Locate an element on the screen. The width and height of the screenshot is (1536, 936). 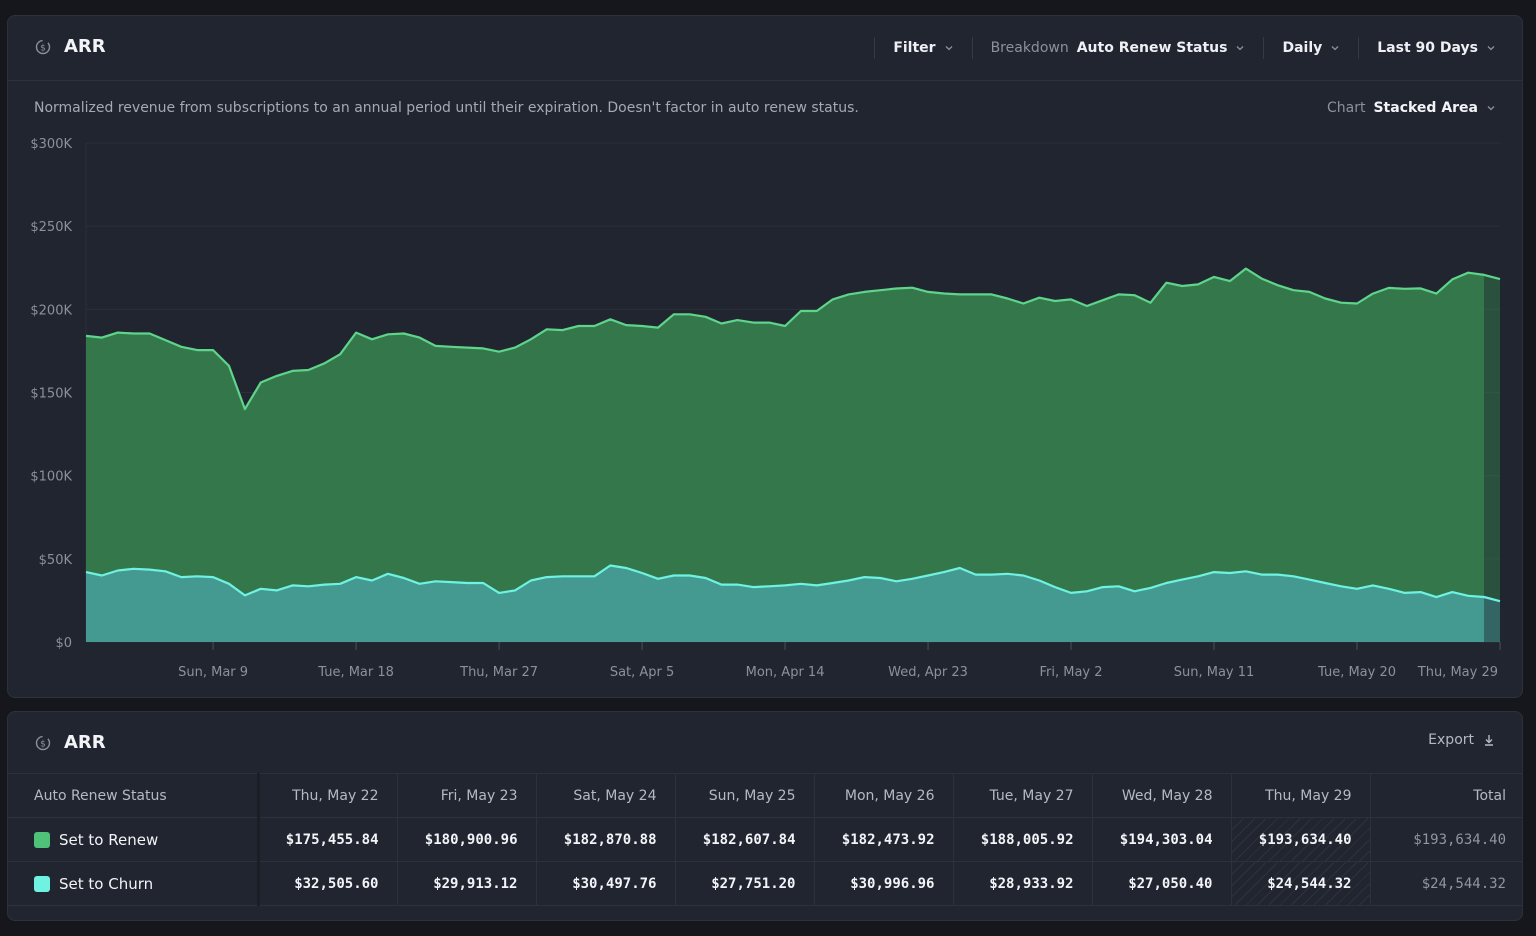
x-tick-label: Thu, Mar 27 is located at coordinates (498, 672).